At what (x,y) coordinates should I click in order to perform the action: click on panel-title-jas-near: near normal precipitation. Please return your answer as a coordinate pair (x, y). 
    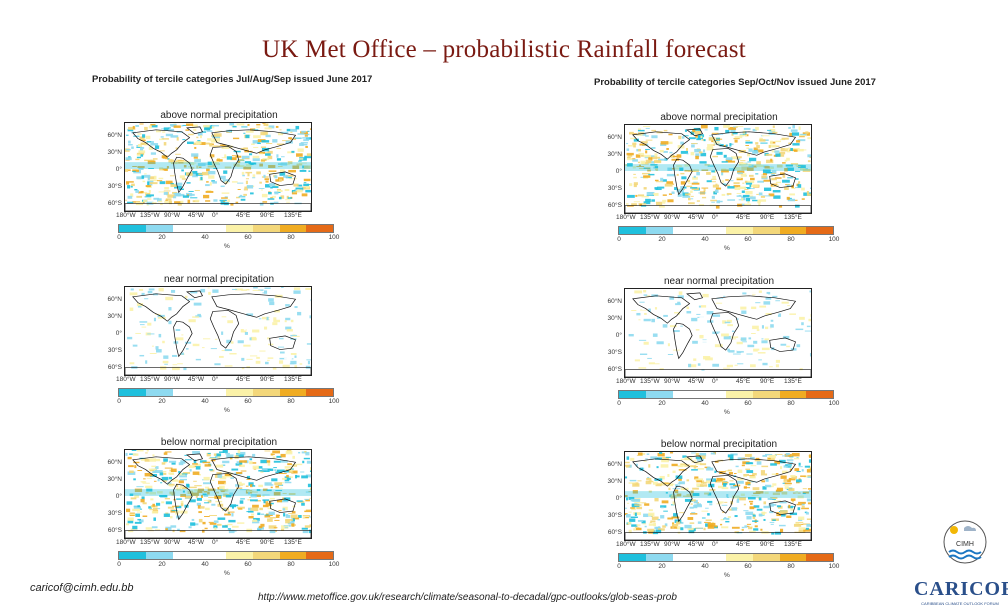
    Looking at the image, I should click on (219, 279).